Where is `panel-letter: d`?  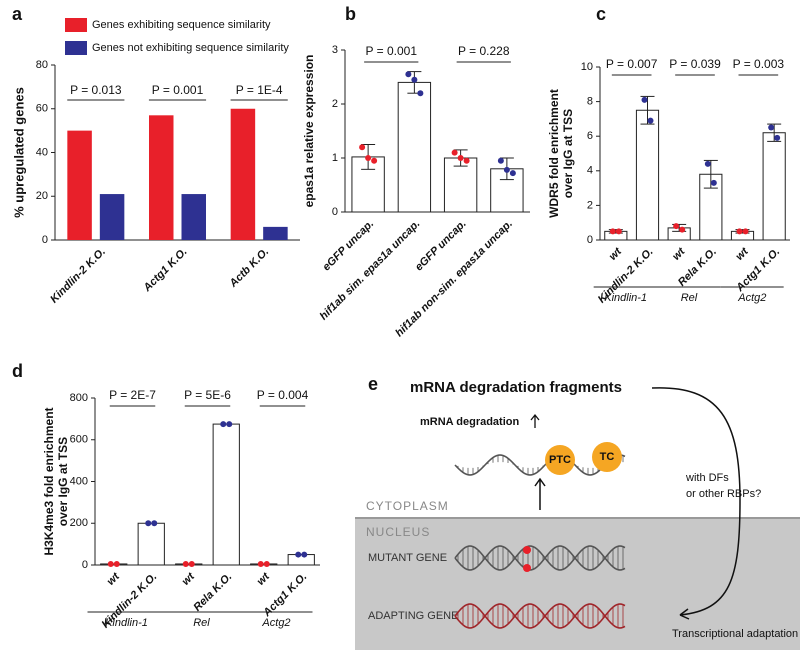
panel-letter: d is located at coordinates (17, 371).